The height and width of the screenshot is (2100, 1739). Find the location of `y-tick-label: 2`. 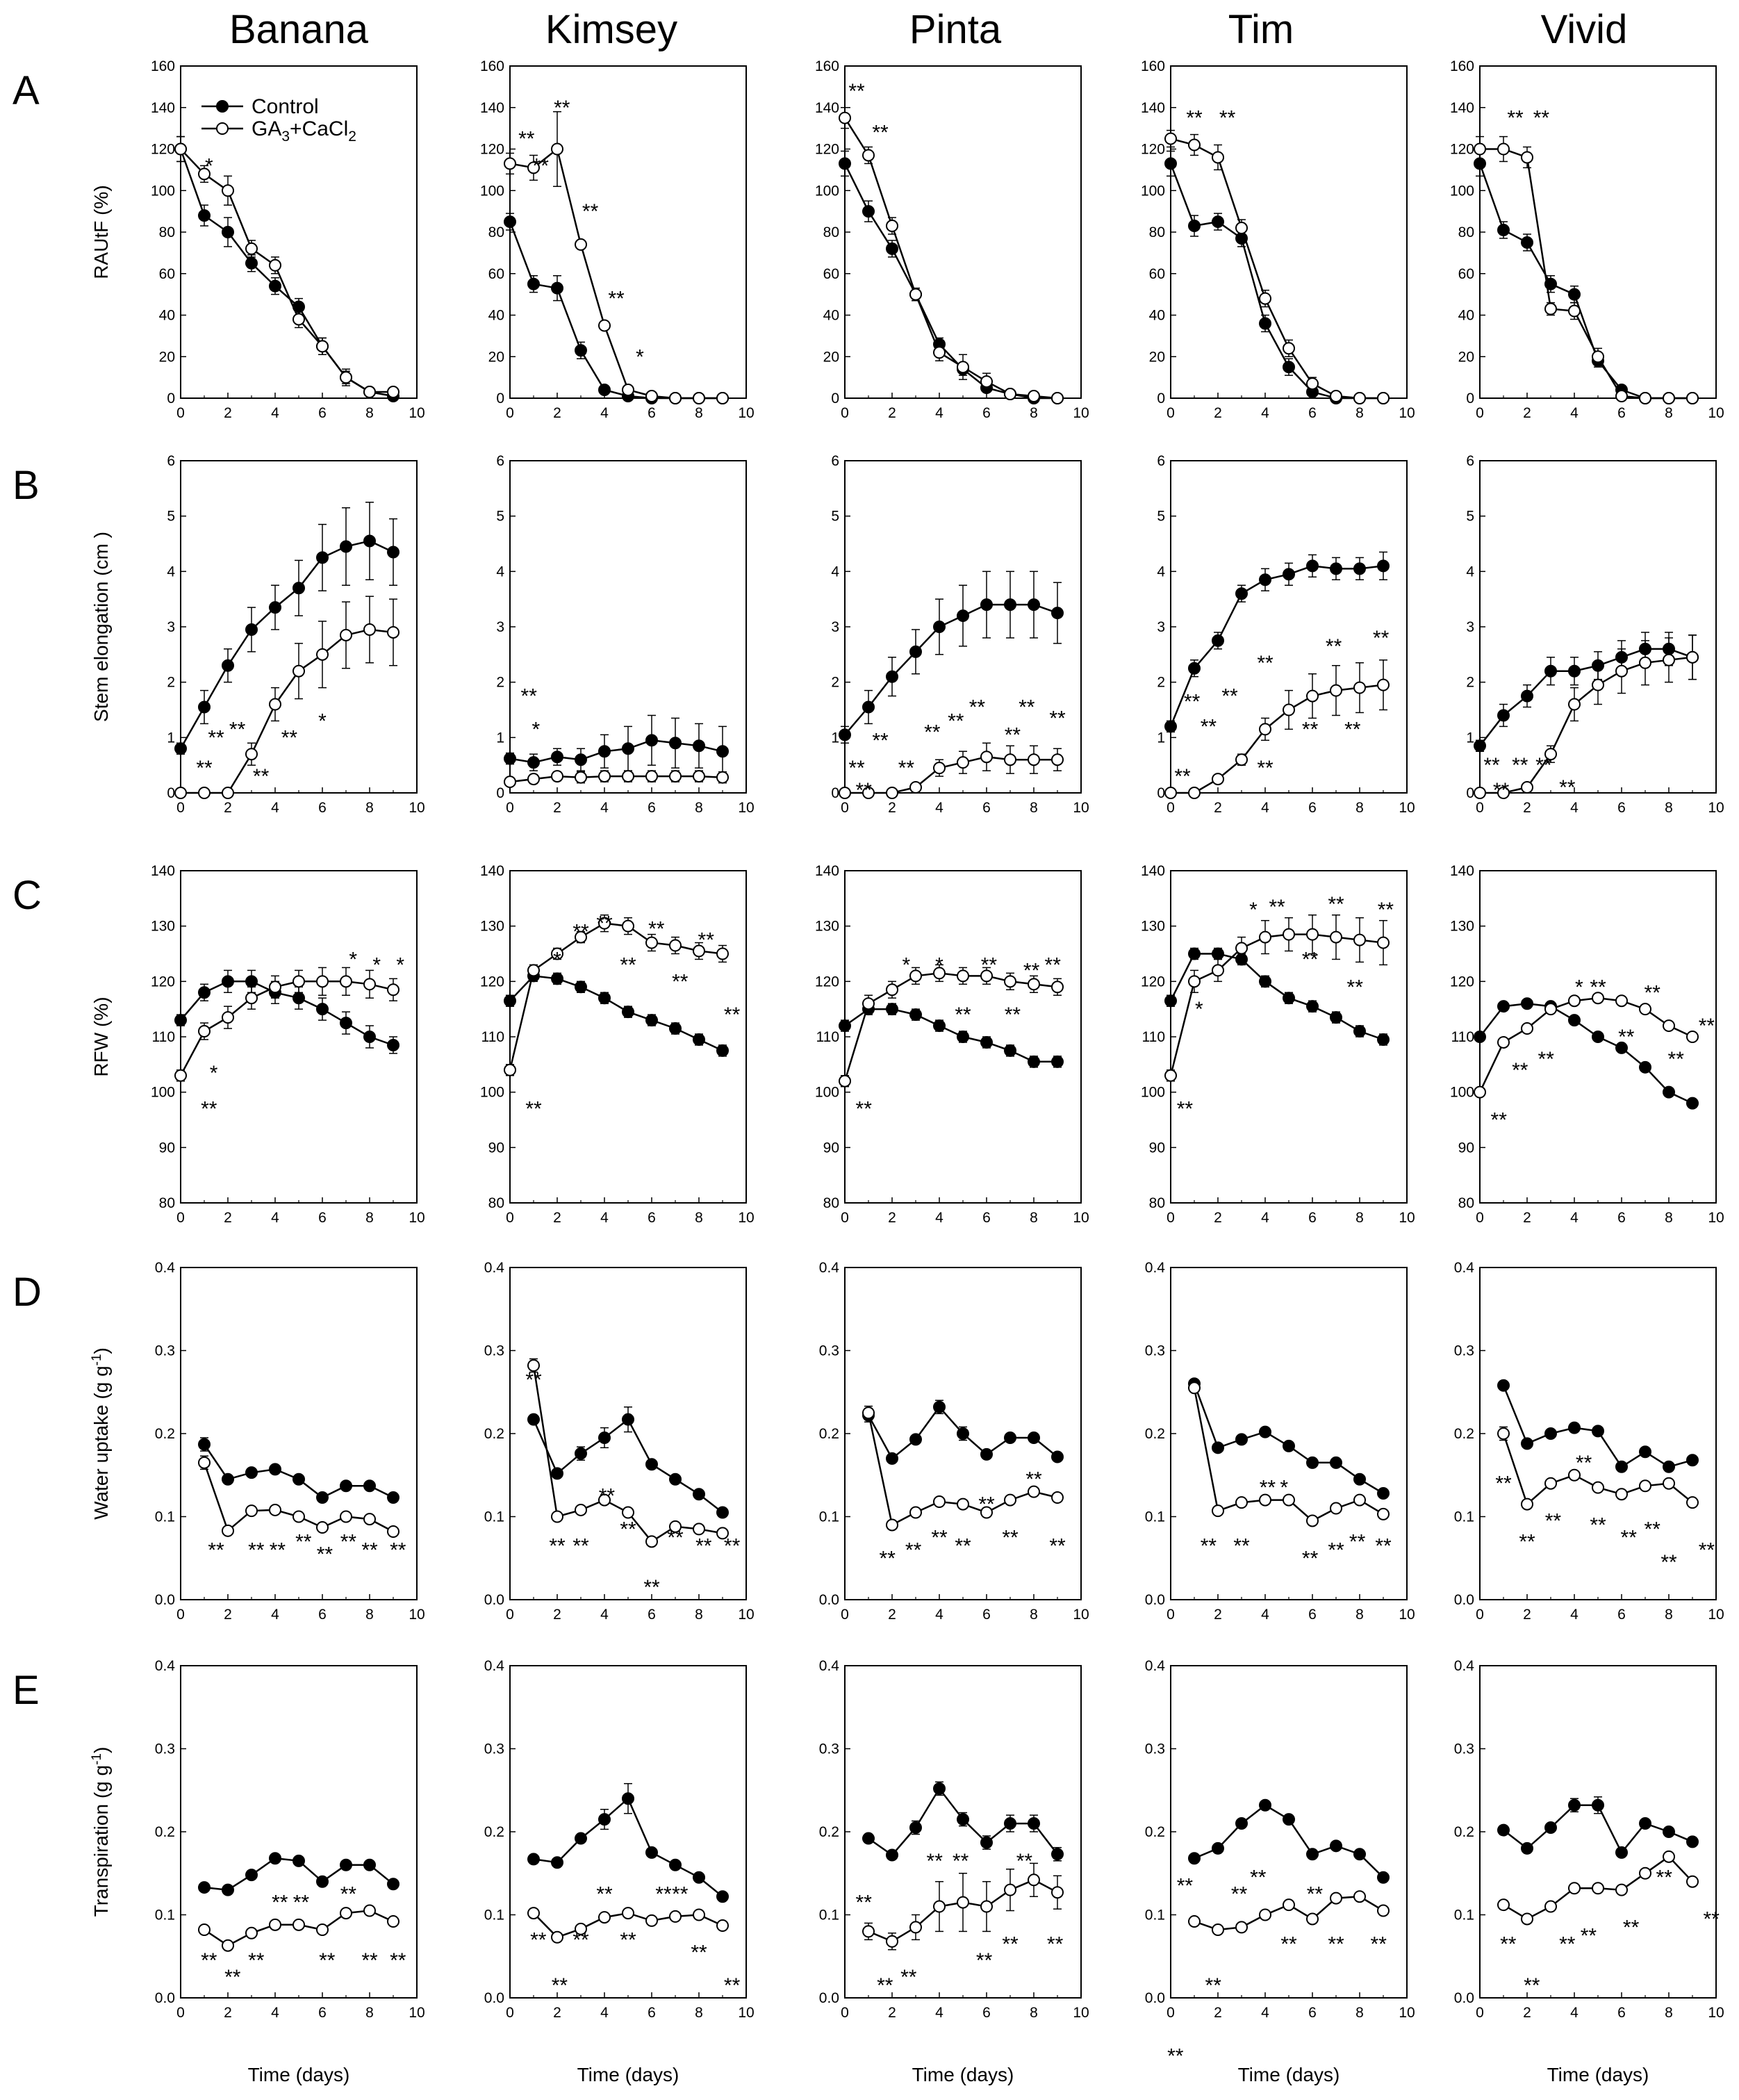

y-tick-label: 2 is located at coordinates (1470, 683).